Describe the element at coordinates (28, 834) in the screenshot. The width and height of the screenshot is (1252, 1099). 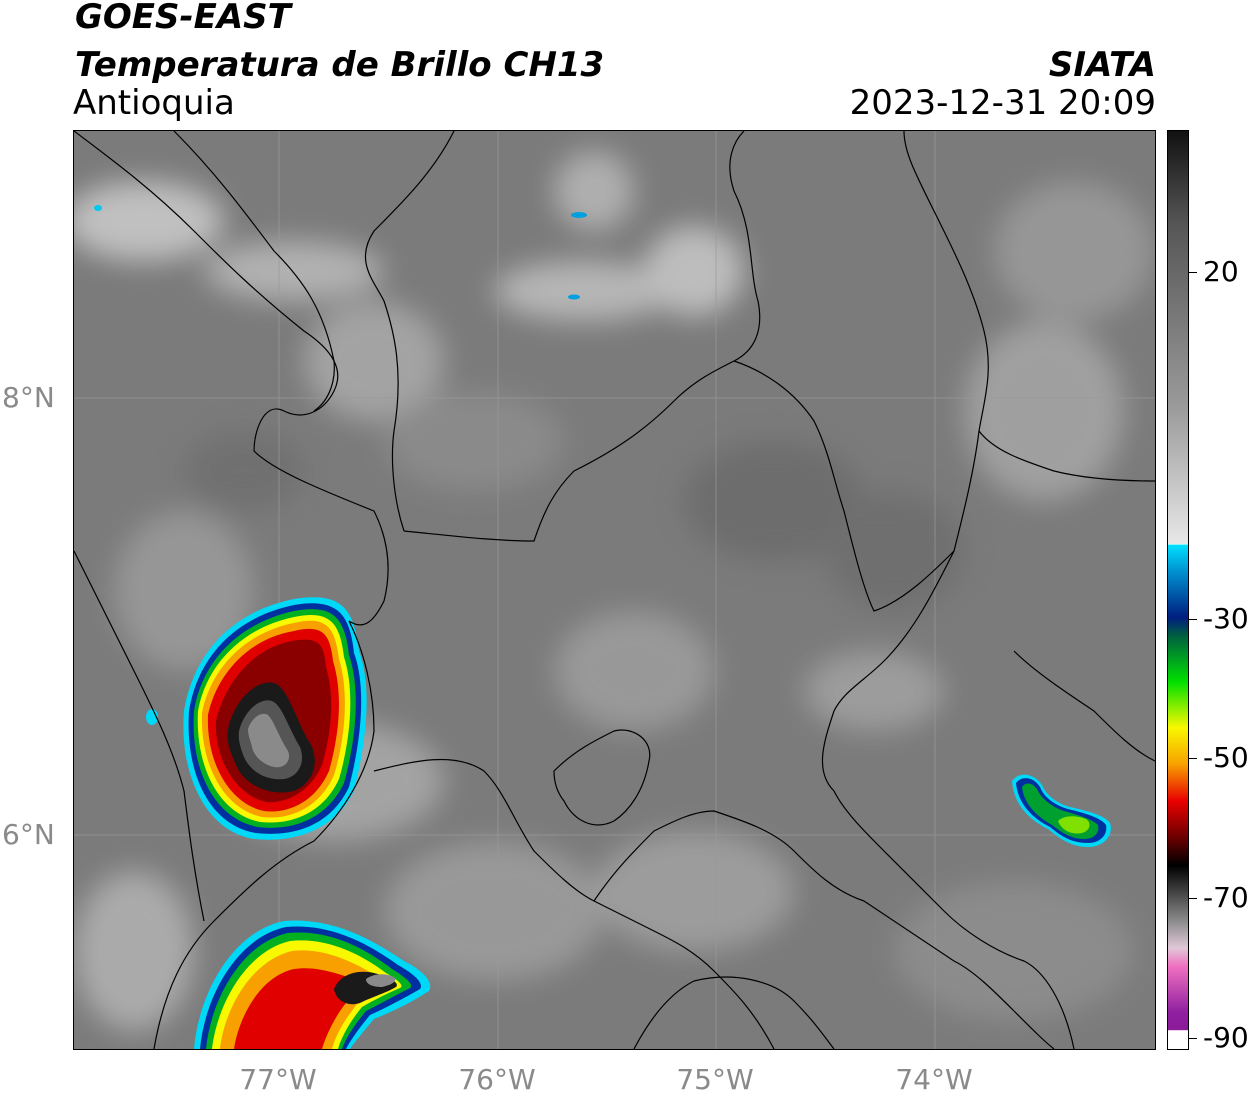
I see `lat-tick-label: 6°N` at that location.